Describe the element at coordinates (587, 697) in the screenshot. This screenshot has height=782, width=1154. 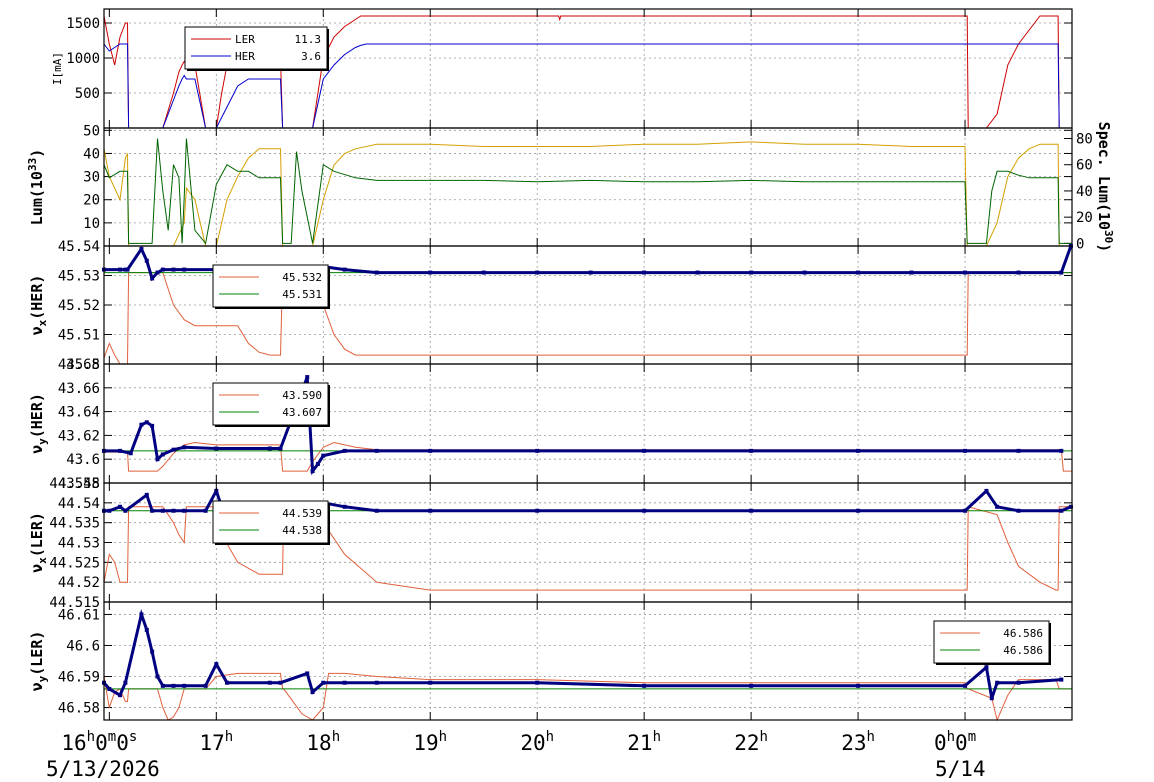
I see `series-line-nuy_ler-set` at that location.